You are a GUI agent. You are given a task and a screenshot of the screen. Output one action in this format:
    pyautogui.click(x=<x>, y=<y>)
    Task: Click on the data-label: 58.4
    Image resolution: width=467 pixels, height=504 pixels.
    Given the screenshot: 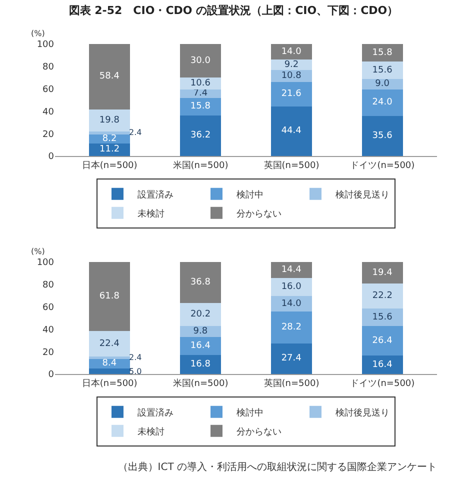 What is the action you would take?
    pyautogui.click(x=109, y=77)
    